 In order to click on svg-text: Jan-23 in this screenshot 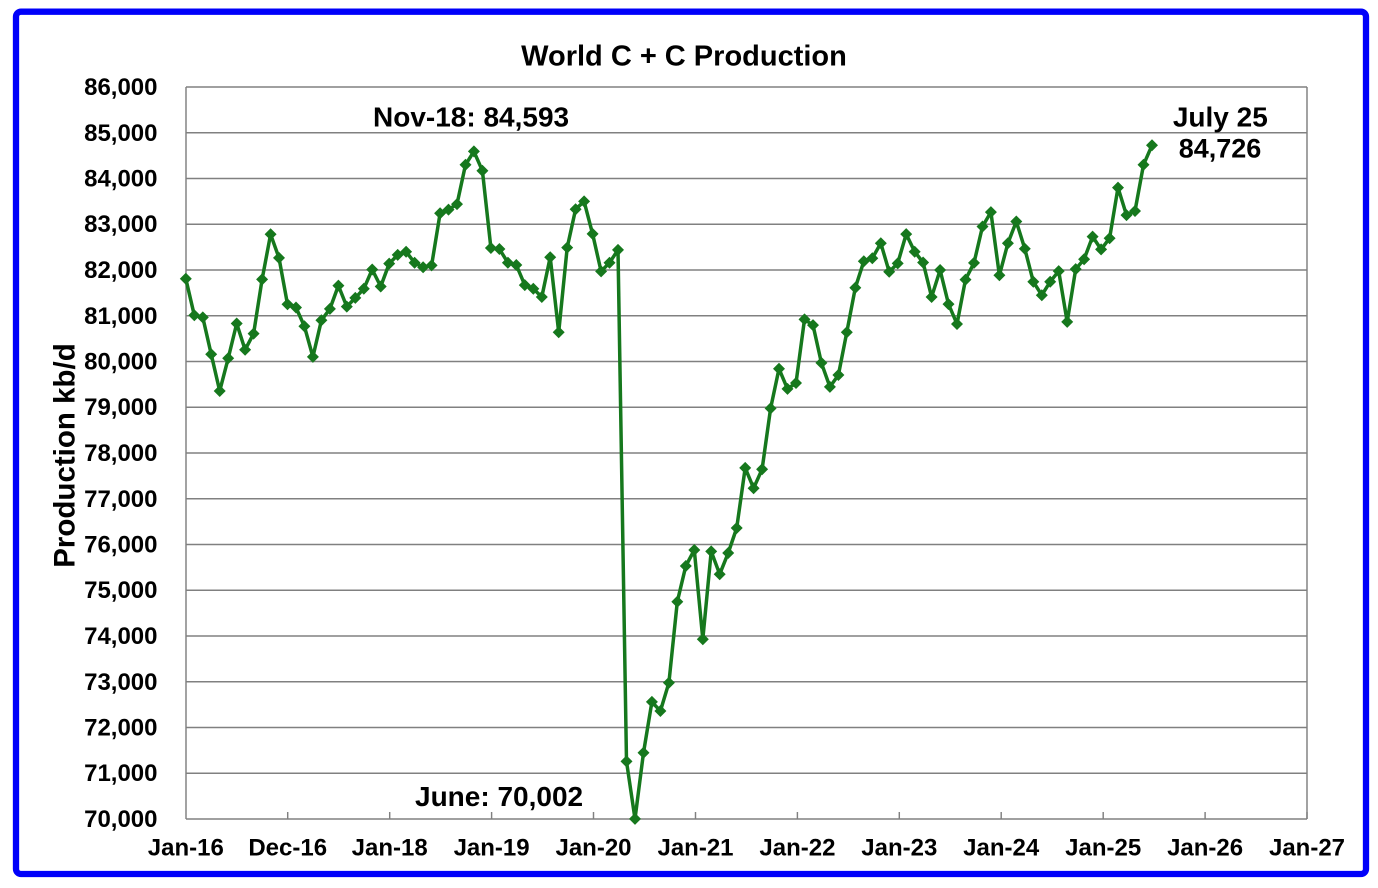, I will do `click(899, 848)`.